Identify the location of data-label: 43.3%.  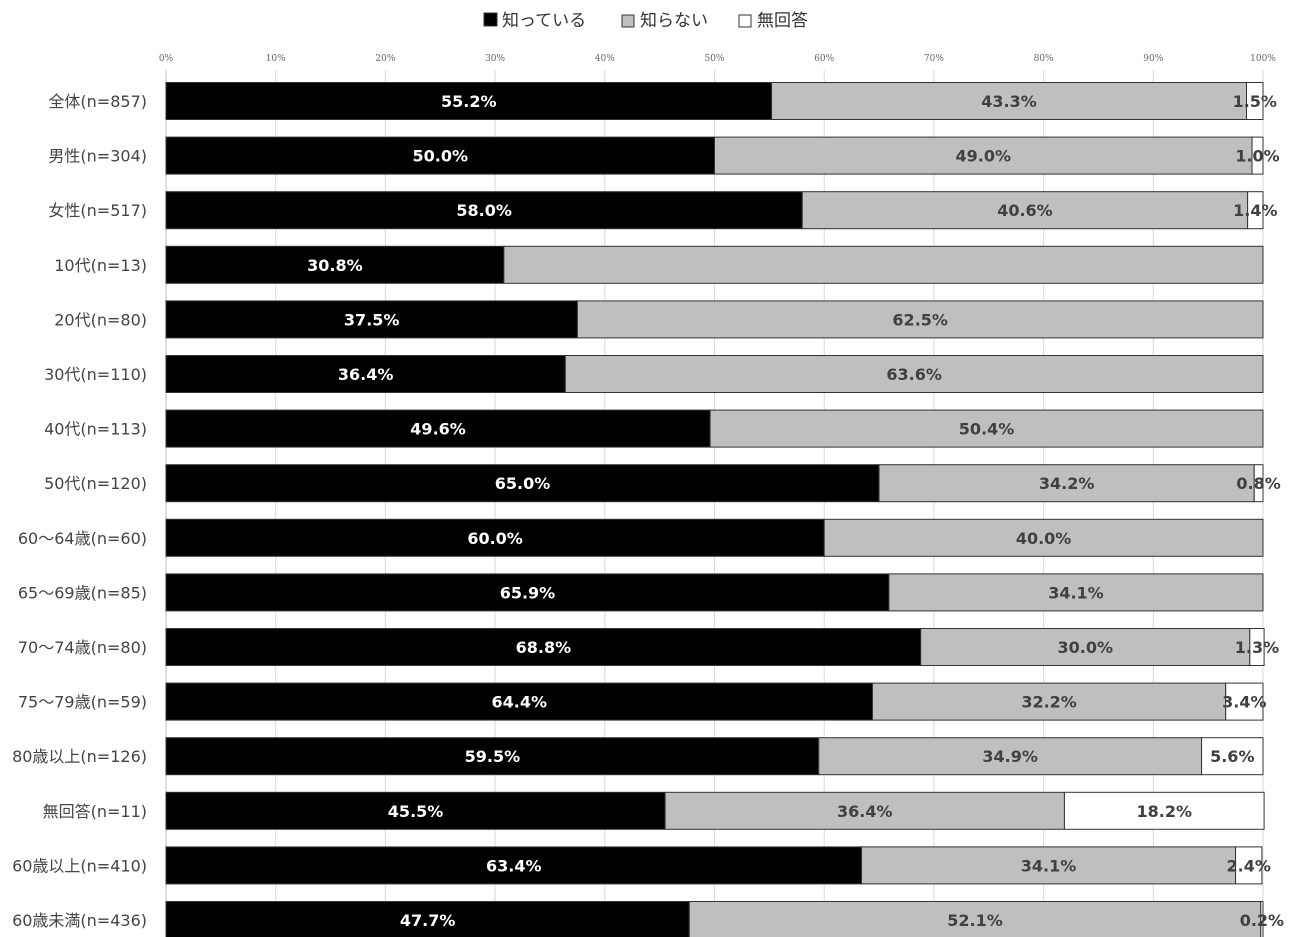
(1009, 101).